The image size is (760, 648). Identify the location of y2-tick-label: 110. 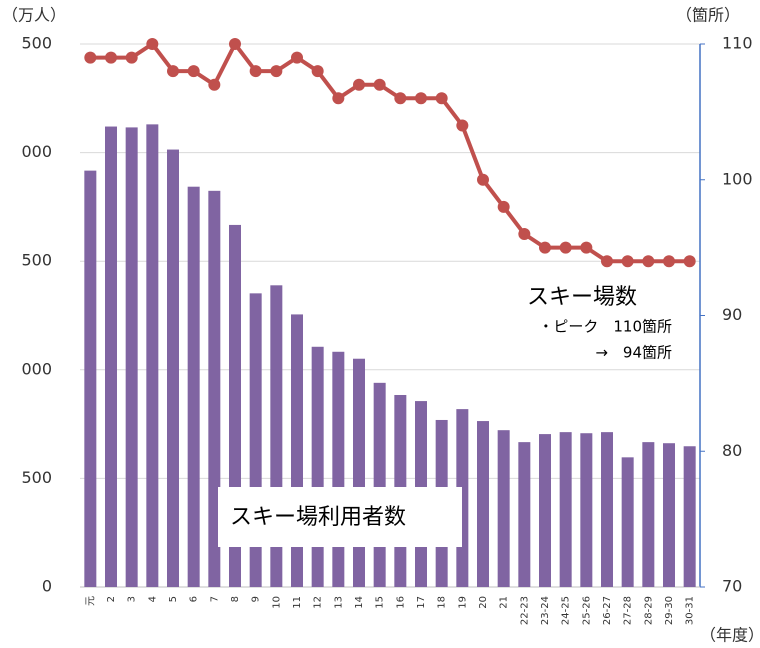
(737, 43).